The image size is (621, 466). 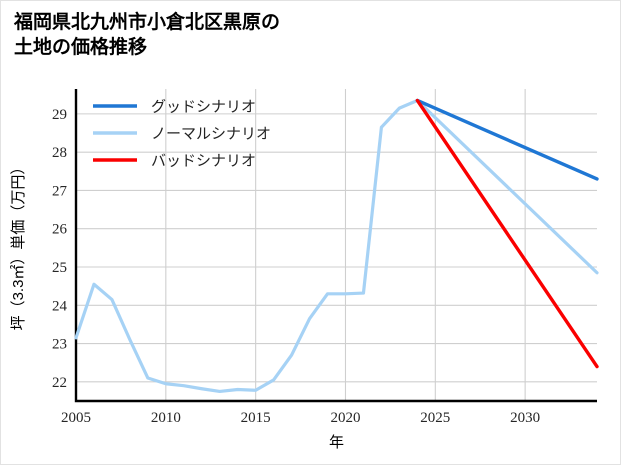 What do you see at coordinates (59, 153) in the screenshot?
I see `y-tick-label: 28` at bounding box center [59, 153].